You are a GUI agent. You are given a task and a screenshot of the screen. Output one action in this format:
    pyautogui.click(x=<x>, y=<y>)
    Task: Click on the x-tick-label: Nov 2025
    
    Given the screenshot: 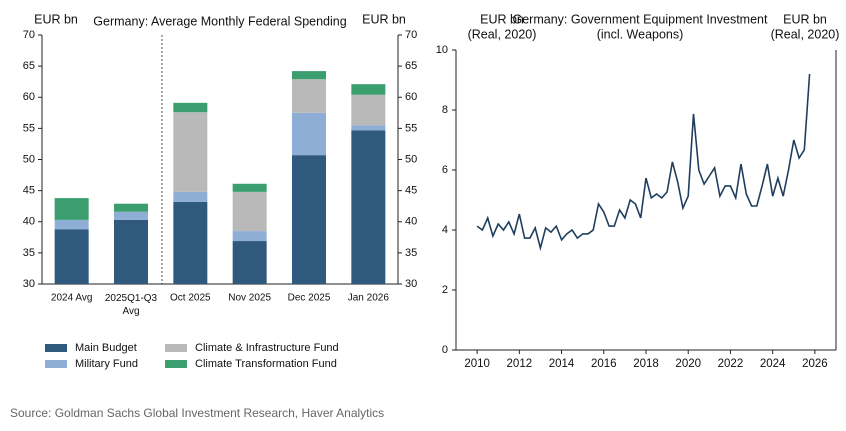 What is the action you would take?
    pyautogui.click(x=249, y=298)
    